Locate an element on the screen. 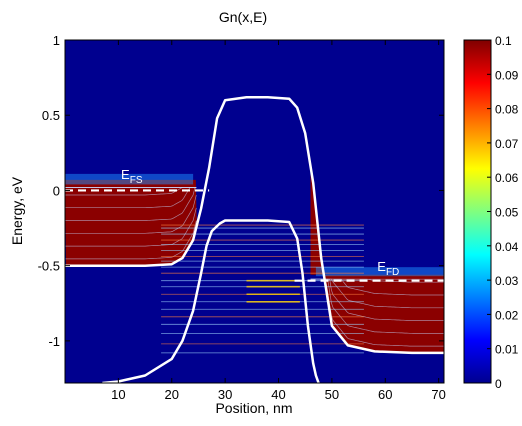 Image resolution: width=522 pixels, height=426 pixels. colorbar-tick-label: 0.01 is located at coordinates (507, 350).